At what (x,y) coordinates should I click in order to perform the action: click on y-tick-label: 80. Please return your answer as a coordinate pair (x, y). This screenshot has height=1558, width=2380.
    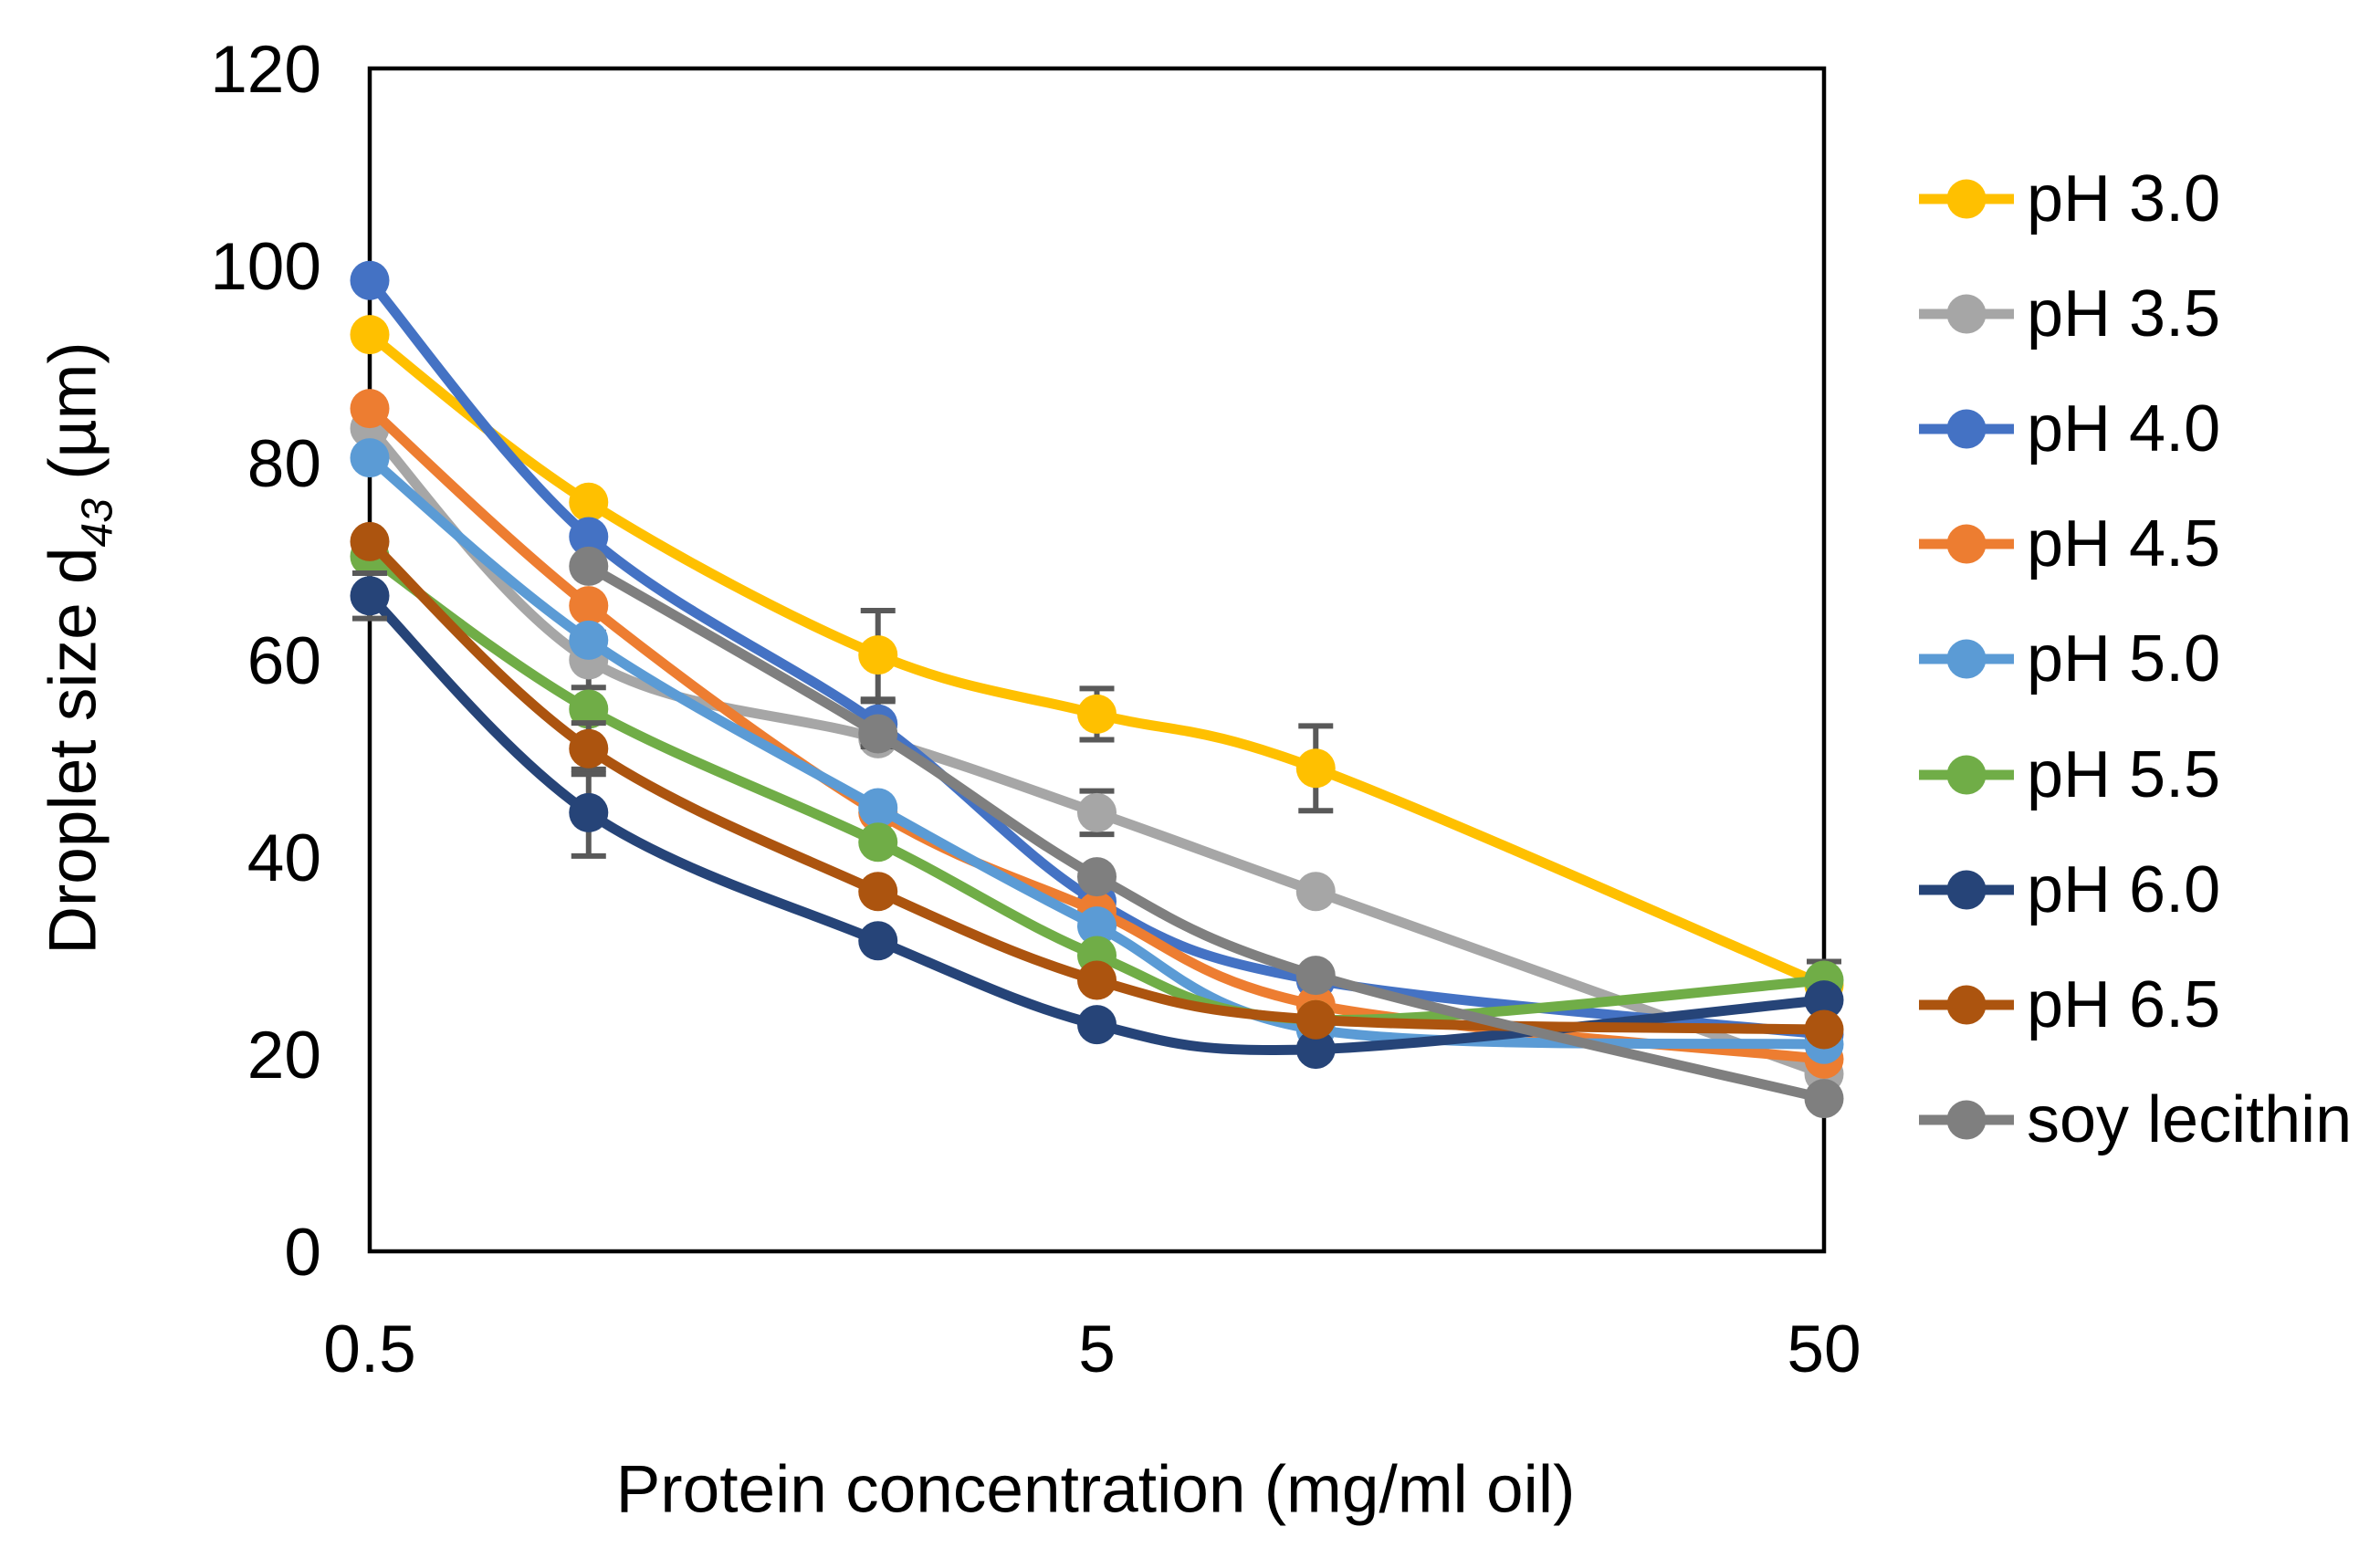
    Looking at the image, I should click on (284, 464).